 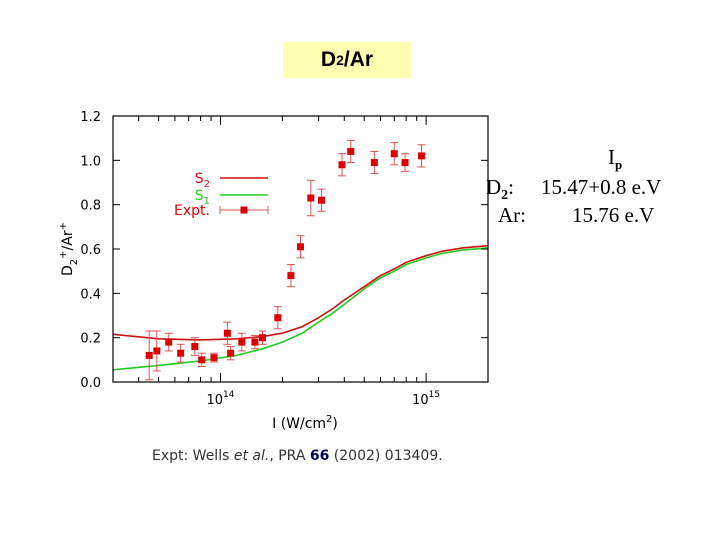 I want to click on x-axis-label: I (W/cm2), so click(x=305, y=423).